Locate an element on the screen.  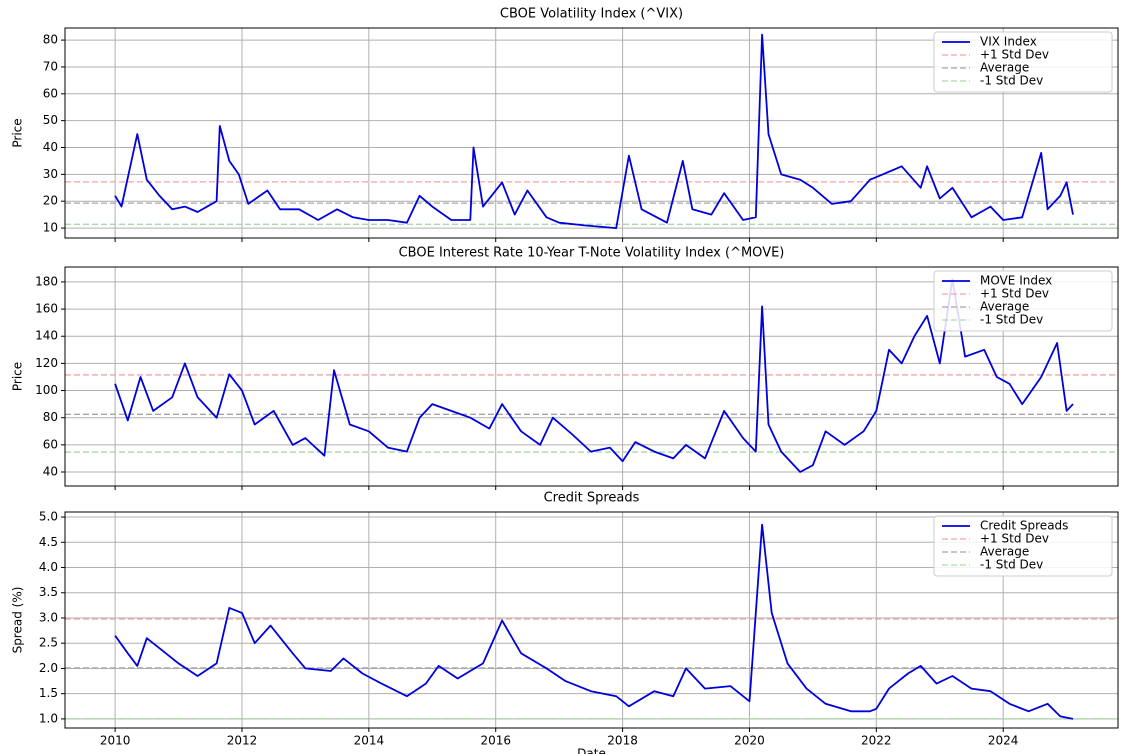
y-tick-label: 4.5 is located at coordinates (48, 542).